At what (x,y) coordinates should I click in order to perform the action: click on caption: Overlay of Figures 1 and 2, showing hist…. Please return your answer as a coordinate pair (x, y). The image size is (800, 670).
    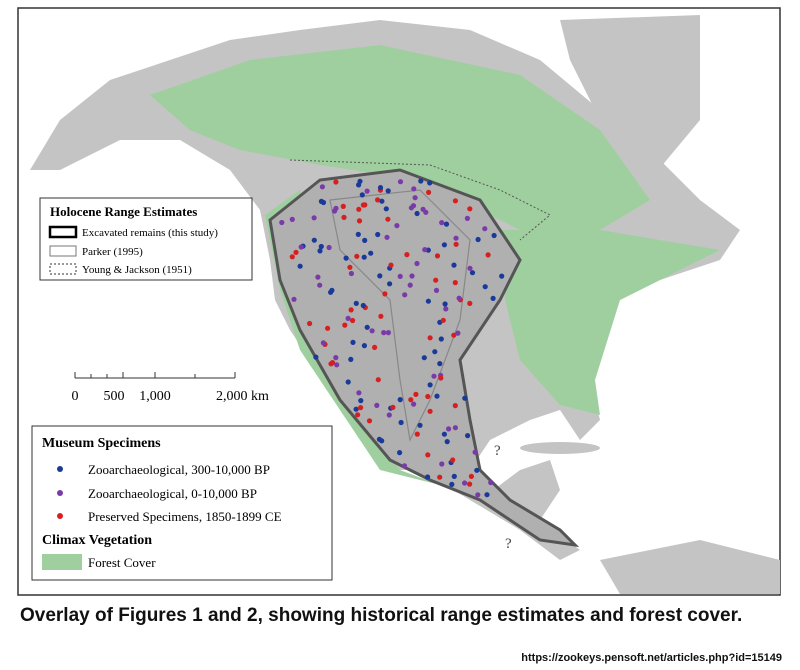
    Looking at the image, I should click on (381, 615).